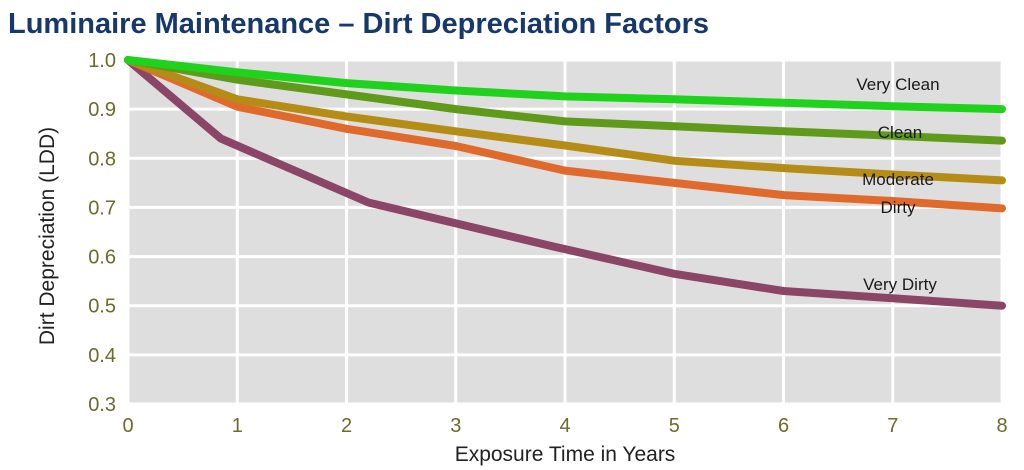 The height and width of the screenshot is (470, 1024). What do you see at coordinates (783, 426) in the screenshot?
I see `x-tick-label: 6` at bounding box center [783, 426].